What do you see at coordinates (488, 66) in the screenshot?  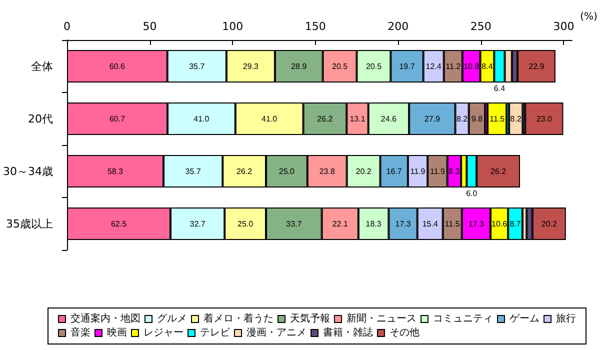 I see `data-label: 8.4` at bounding box center [488, 66].